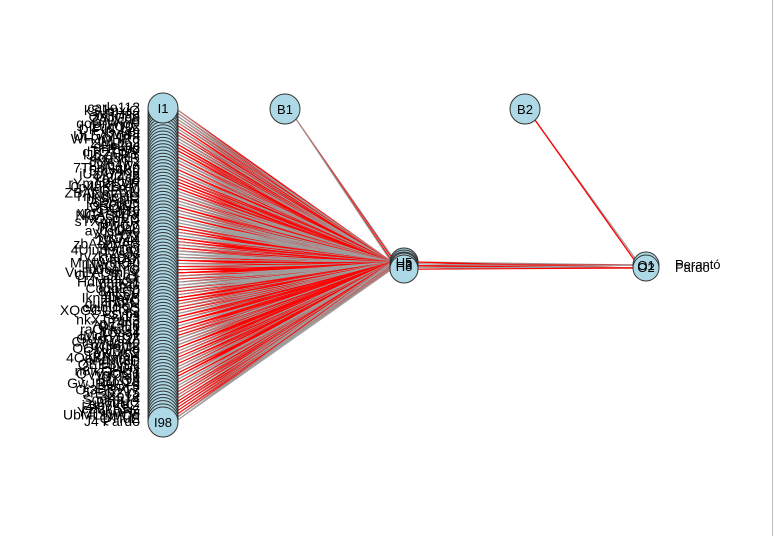 Image resolution: width=775 pixels, height=536 pixels. I want to click on bias-connections, so click(468, 194).